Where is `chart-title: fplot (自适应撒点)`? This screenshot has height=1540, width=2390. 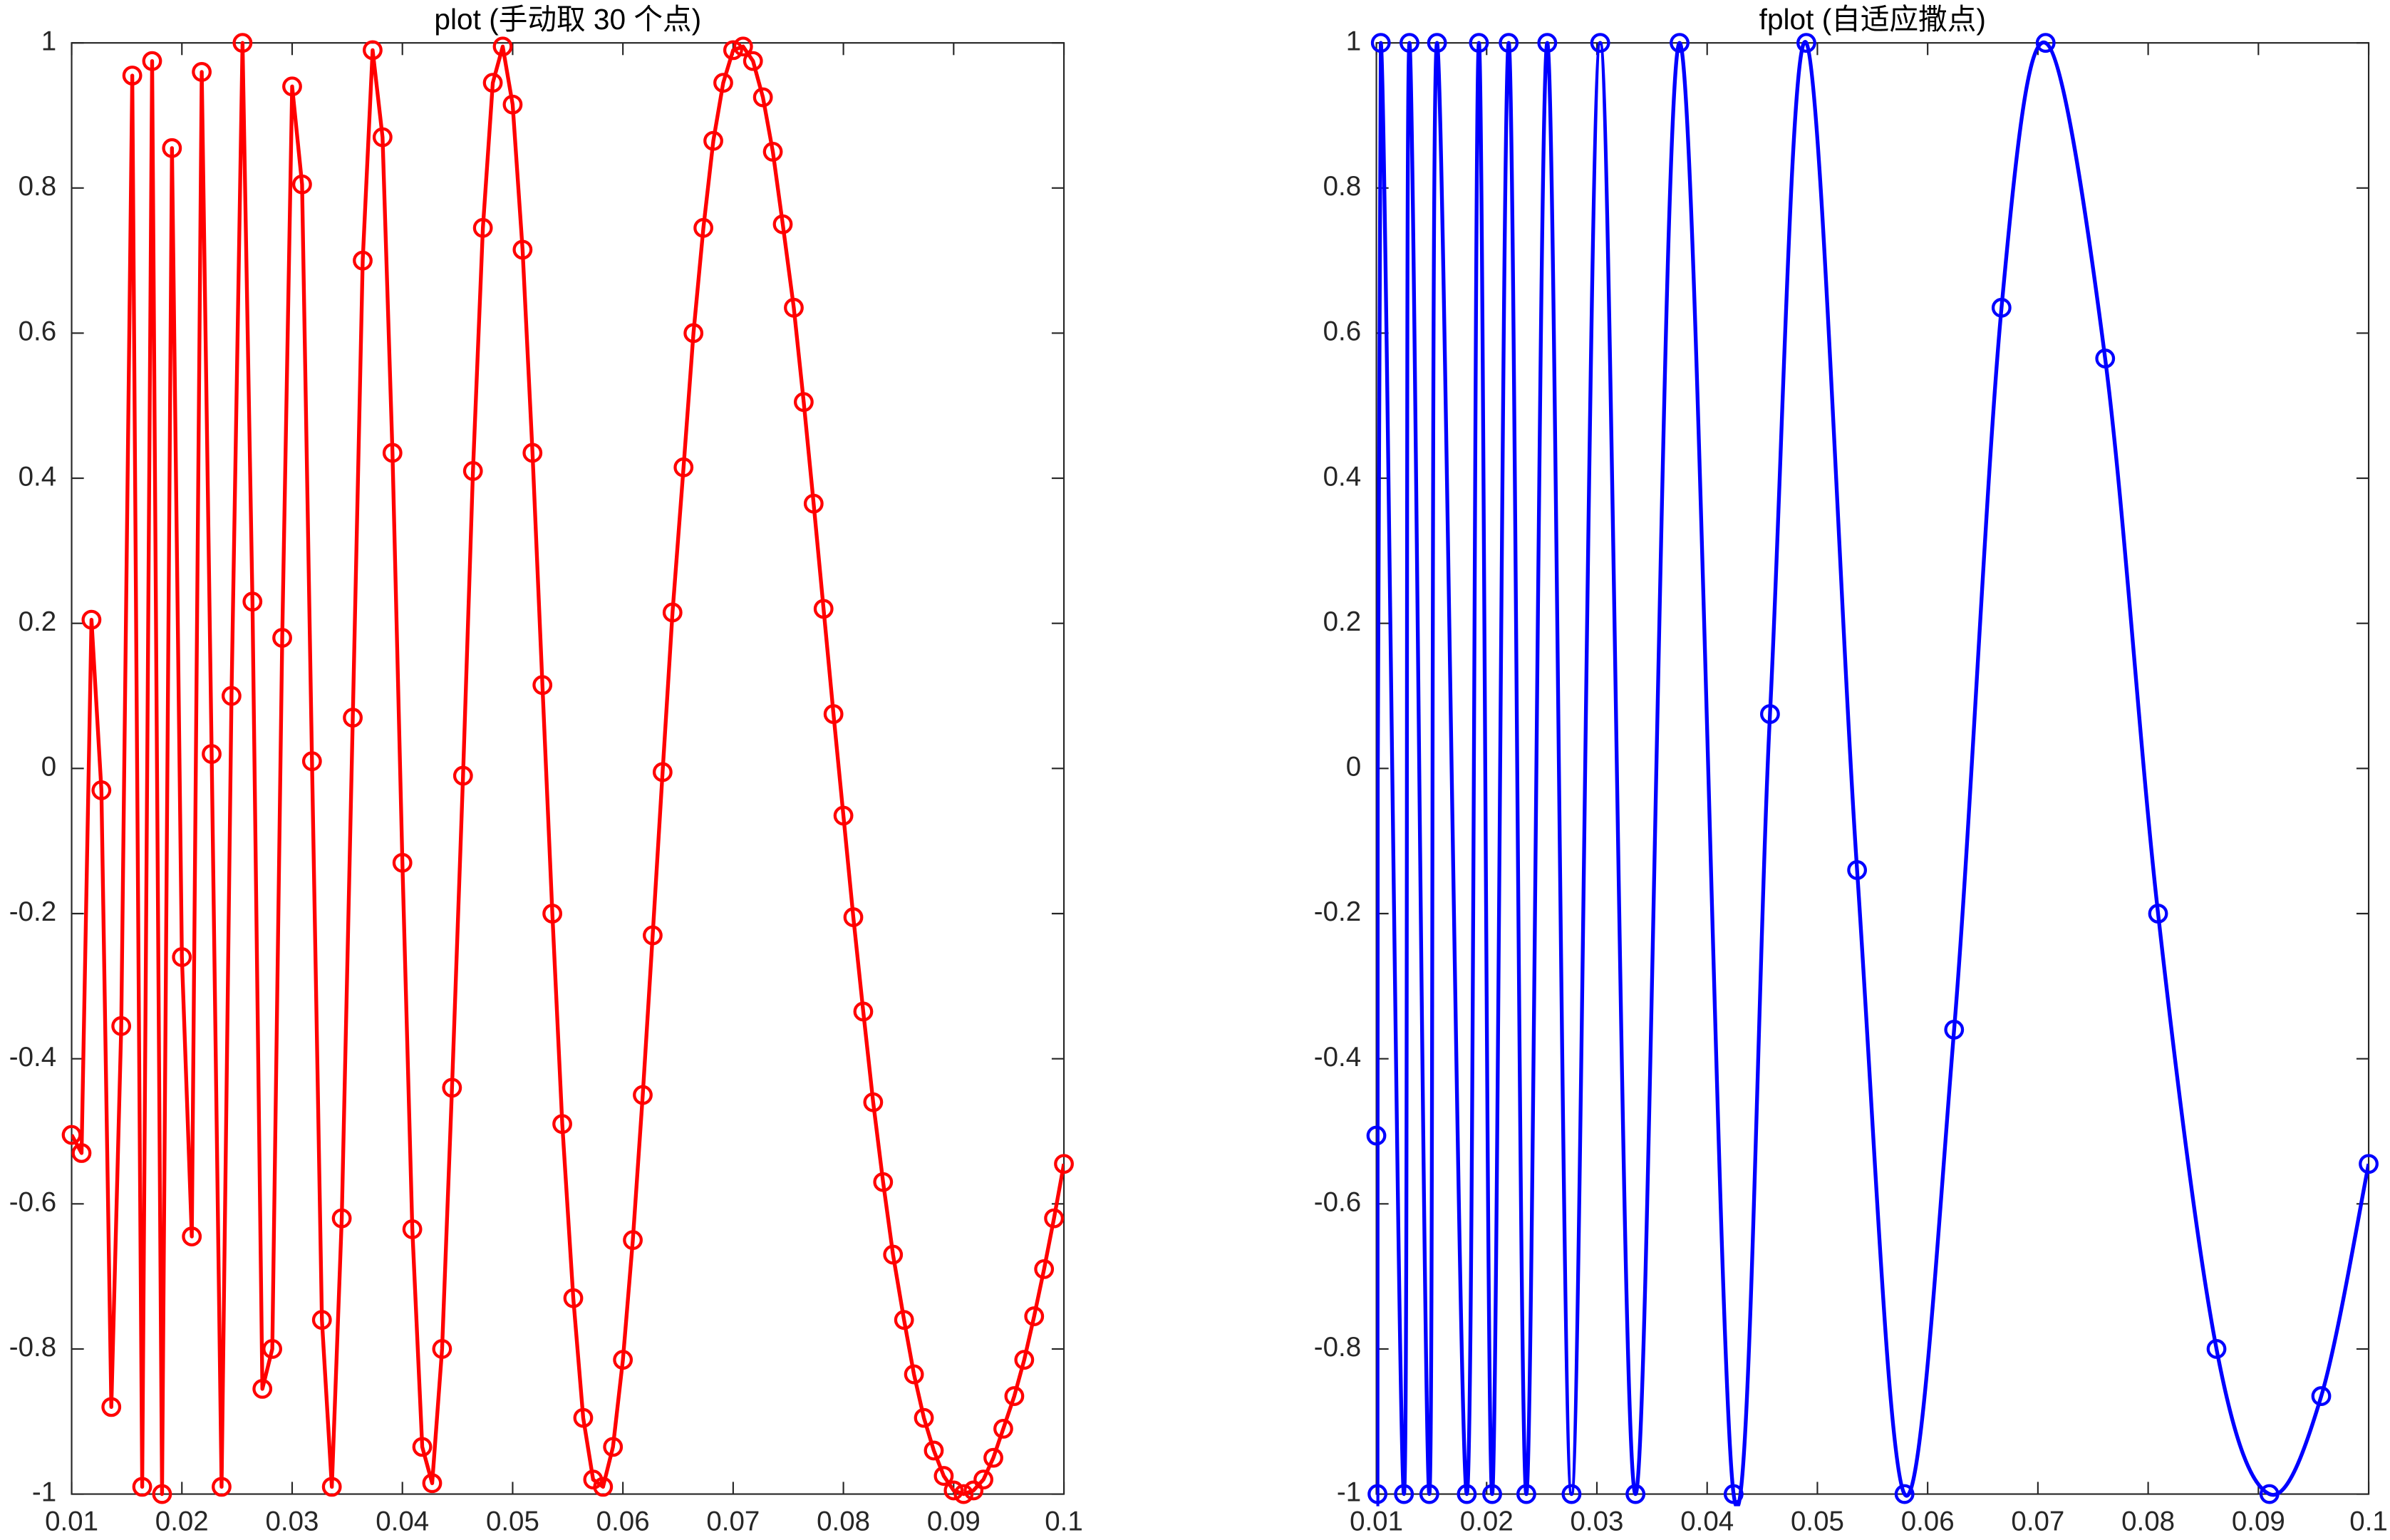 chart-title: fplot (自适应撒点) is located at coordinates (1872, 19).